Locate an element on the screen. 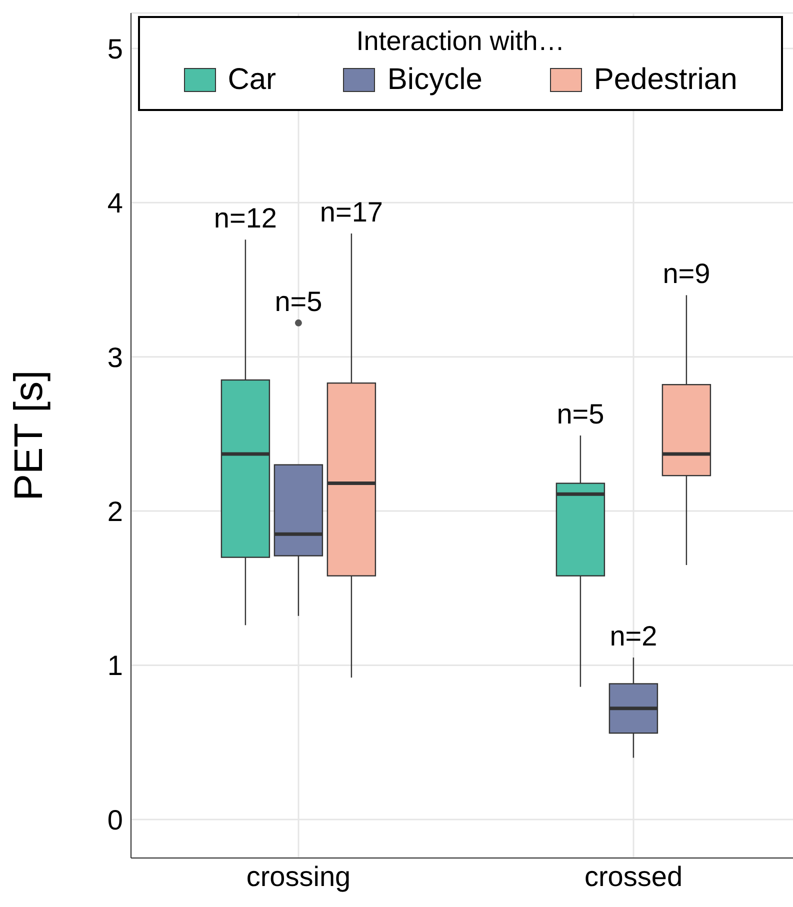 This screenshot has width=793, height=907. annotation: n=9 is located at coordinates (686, 274).